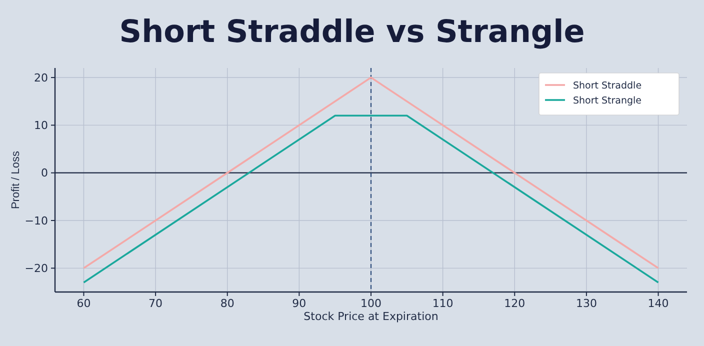 This screenshot has width=704, height=346. Describe the element at coordinates (371, 316) in the screenshot. I see `x-axis-title: Stock Price at Expiration` at that location.